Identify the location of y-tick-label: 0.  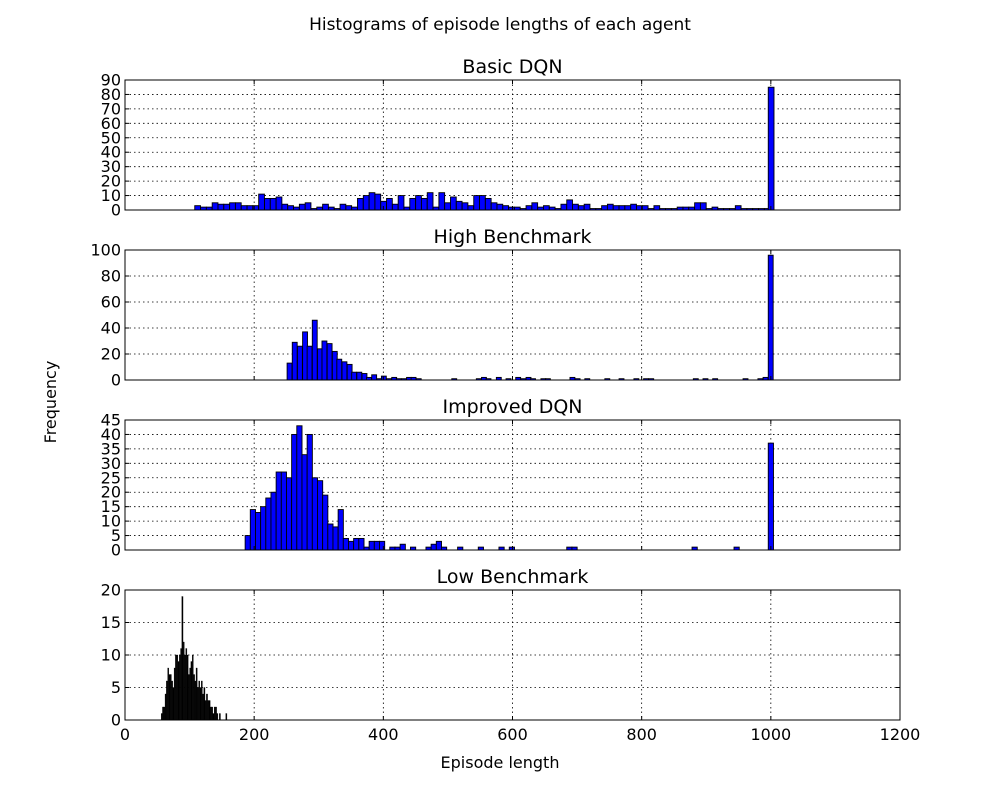
(116, 720).